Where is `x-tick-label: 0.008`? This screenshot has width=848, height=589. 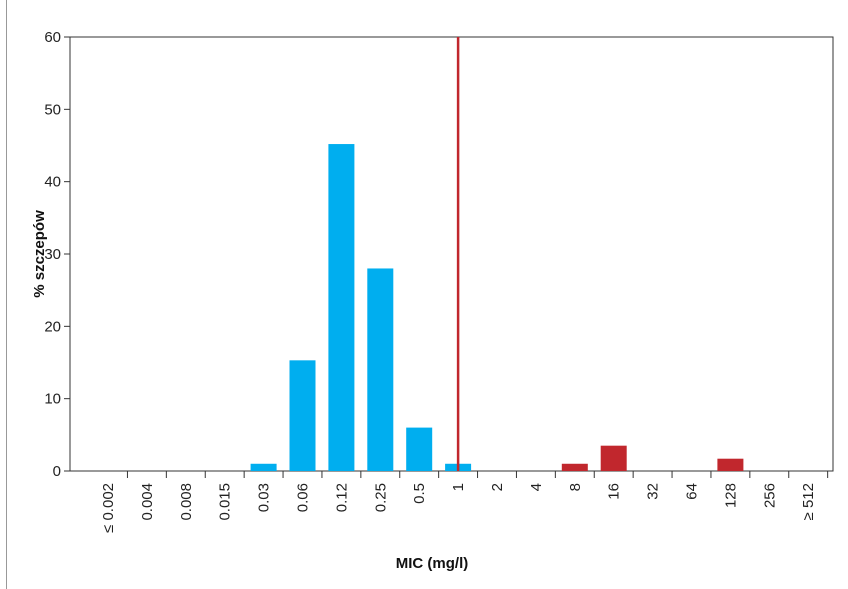
x-tick-label: 0.008 is located at coordinates (186, 502).